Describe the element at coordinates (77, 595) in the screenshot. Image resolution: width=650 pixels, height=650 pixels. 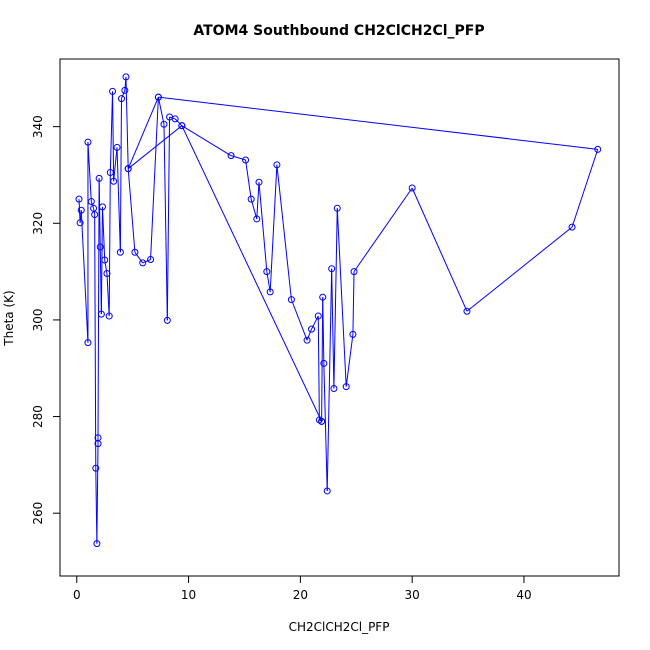
I see `x-tick-label: 0` at that location.